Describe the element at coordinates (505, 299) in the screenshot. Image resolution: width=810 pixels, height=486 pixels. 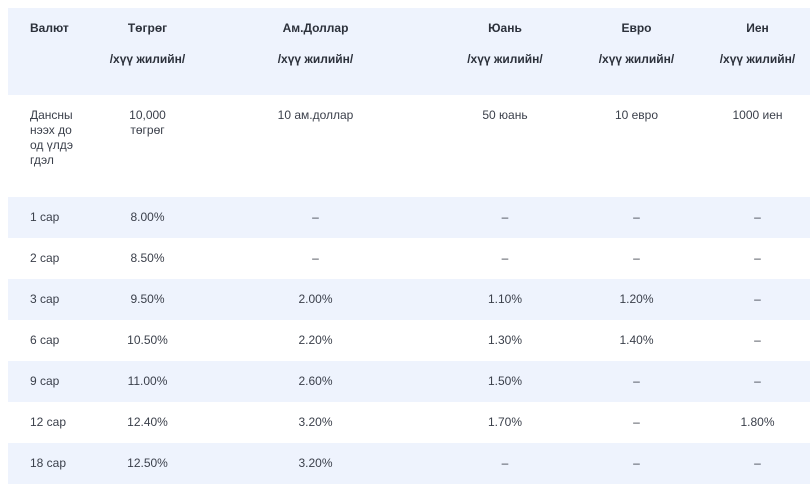
I see `table-cell: 1.10%` at that location.